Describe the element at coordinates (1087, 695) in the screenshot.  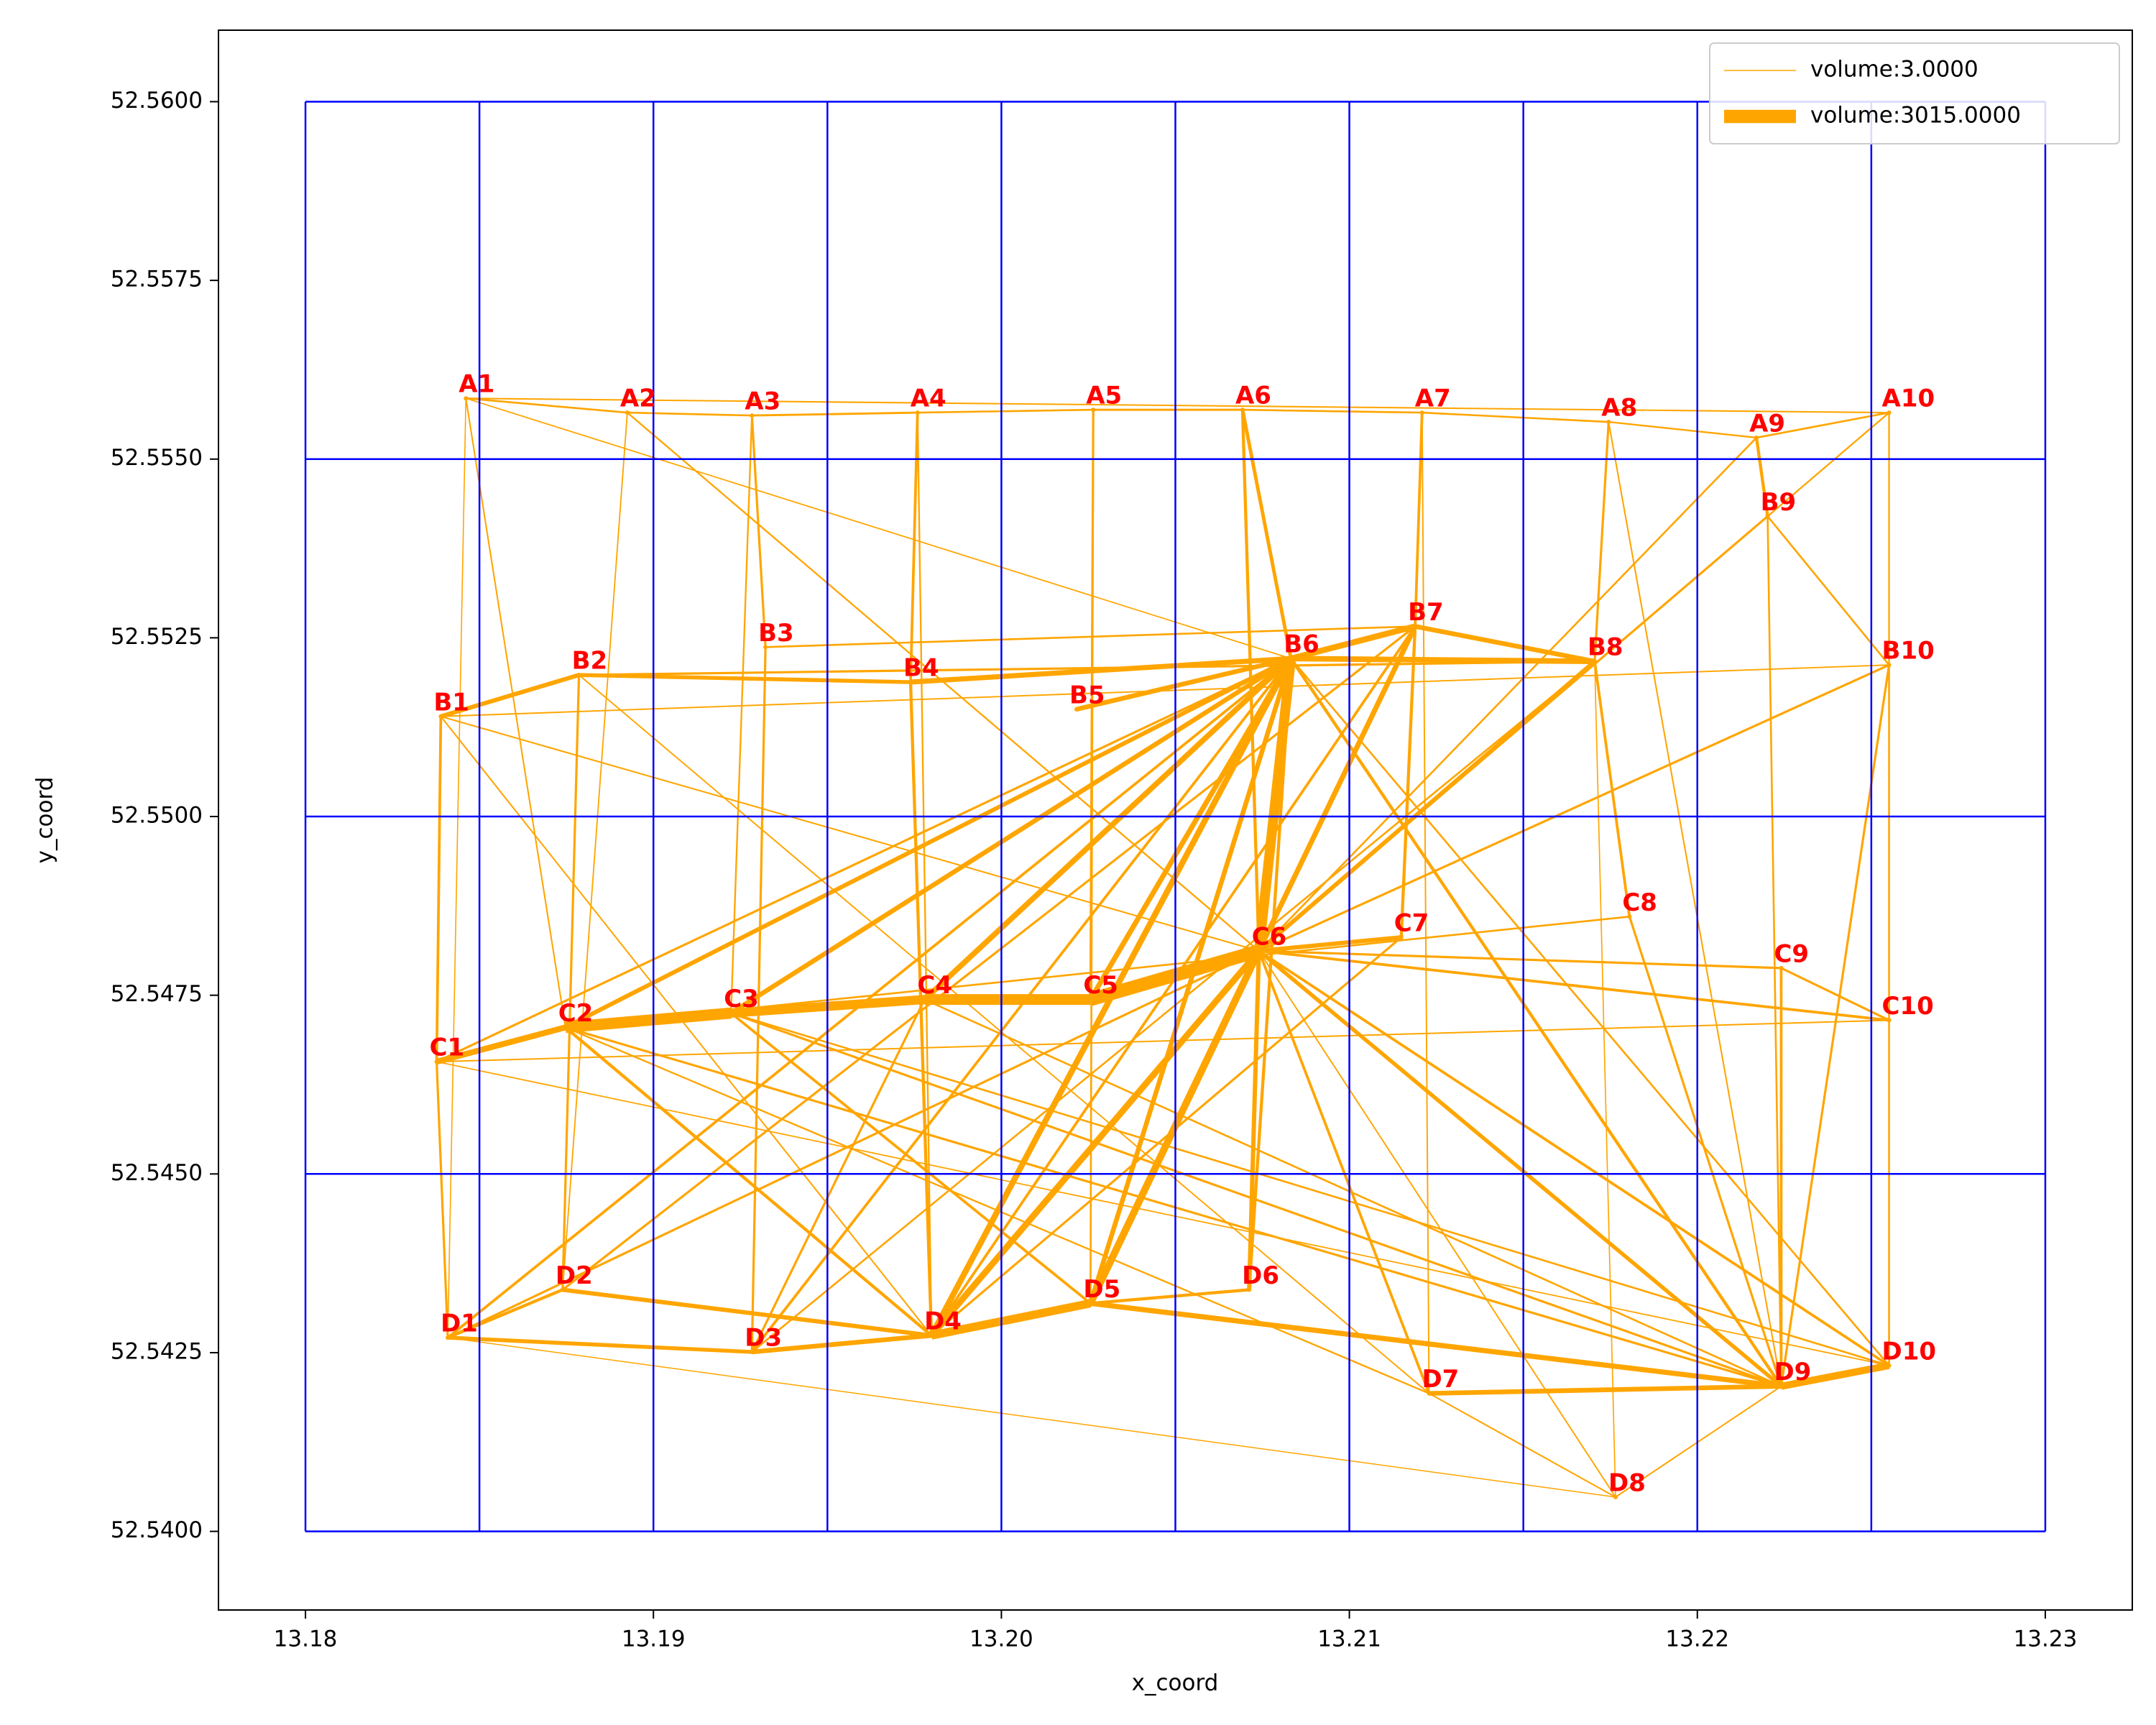
I see `node-label: B5` at that location.